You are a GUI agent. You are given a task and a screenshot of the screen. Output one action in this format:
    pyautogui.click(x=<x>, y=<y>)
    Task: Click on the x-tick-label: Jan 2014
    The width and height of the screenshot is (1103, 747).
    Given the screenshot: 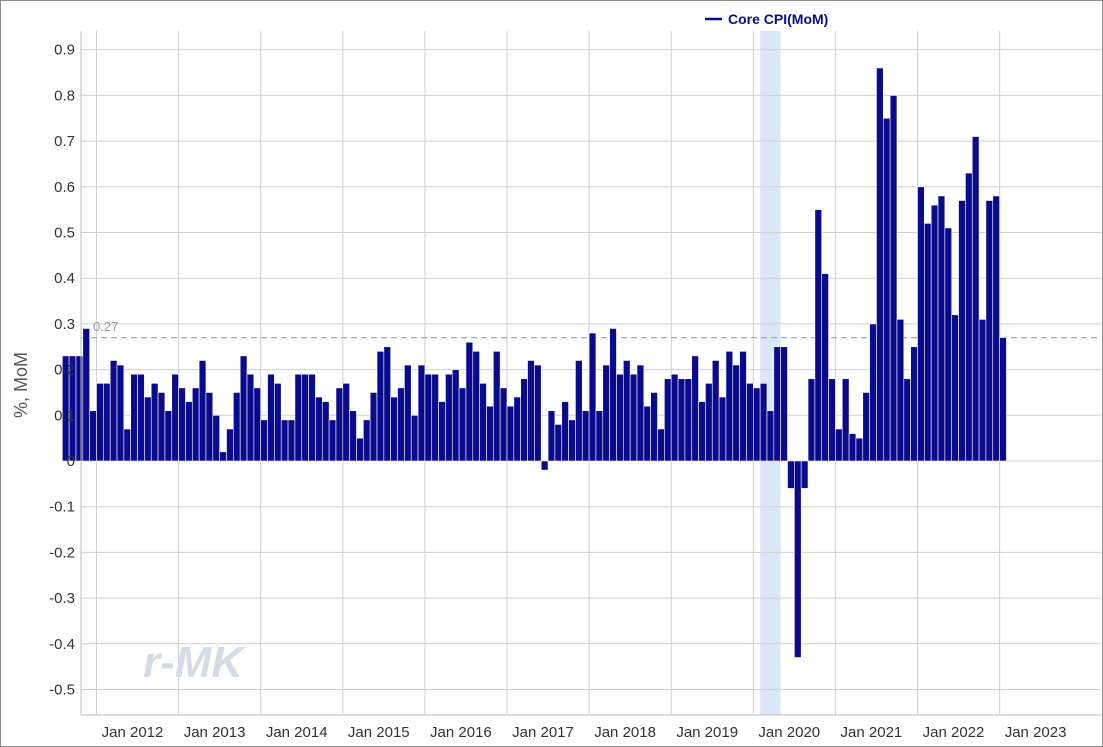 What is the action you would take?
    pyautogui.click(x=297, y=732)
    